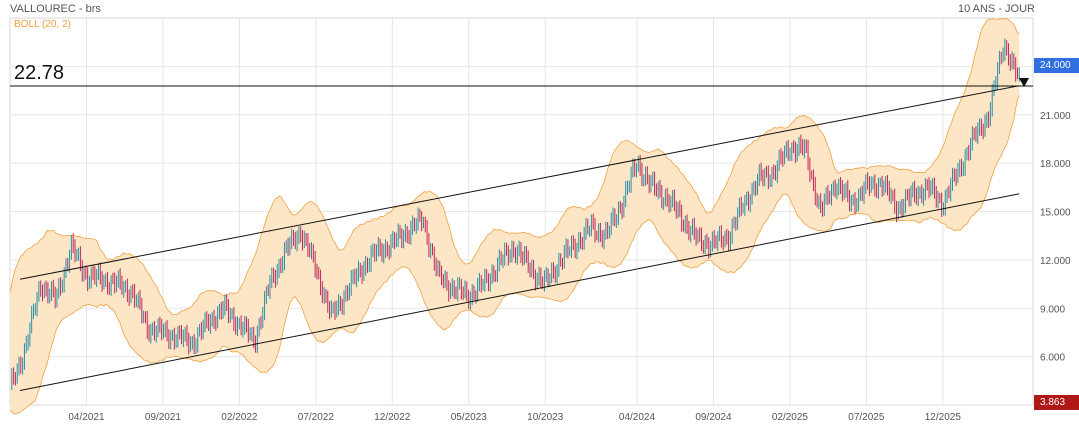  What do you see at coordinates (1055, 164) in the screenshot?
I see `y-tick-label: 18.000` at bounding box center [1055, 164].